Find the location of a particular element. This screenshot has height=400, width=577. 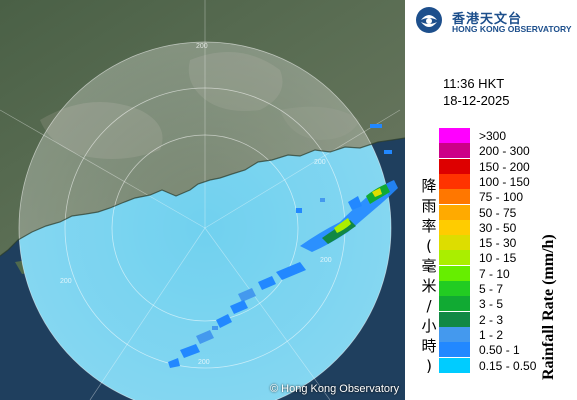

observation-time: 11:36 HKT is located at coordinates (474, 83).